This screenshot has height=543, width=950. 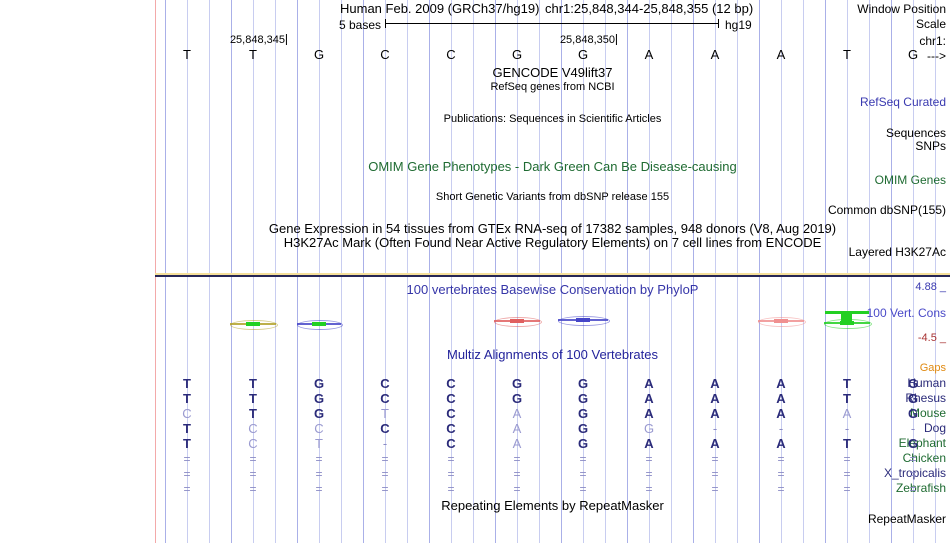 What do you see at coordinates (552, 505) in the screenshot?
I see `repeatmasker-title: Repeating Elements by RepeatMasker` at bounding box center [552, 505].